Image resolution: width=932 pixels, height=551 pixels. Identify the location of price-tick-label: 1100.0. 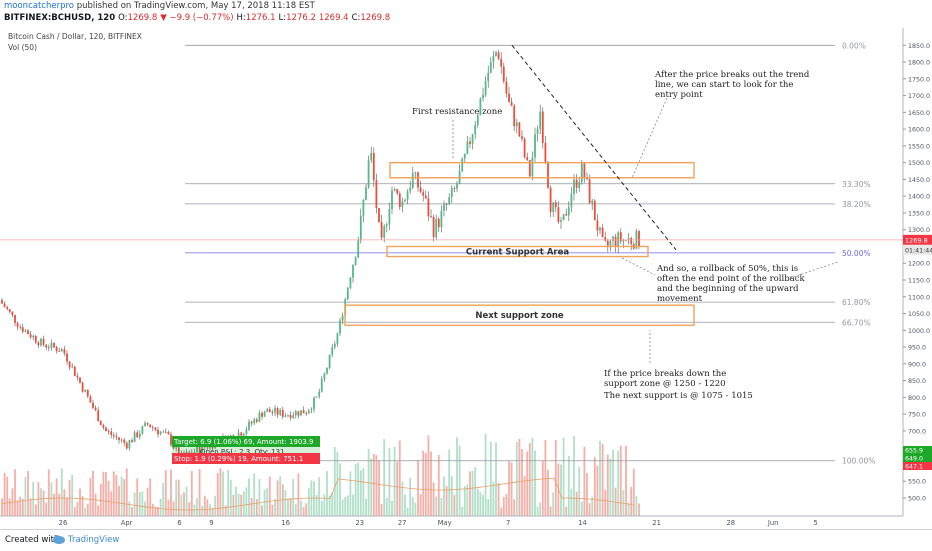
(919, 297).